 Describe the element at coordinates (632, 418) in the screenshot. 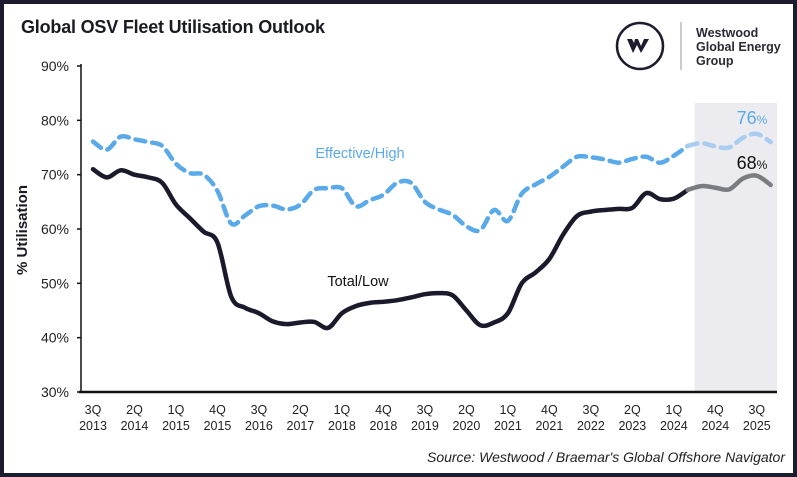

I see `x-tick-label: 2Q 2023` at that location.